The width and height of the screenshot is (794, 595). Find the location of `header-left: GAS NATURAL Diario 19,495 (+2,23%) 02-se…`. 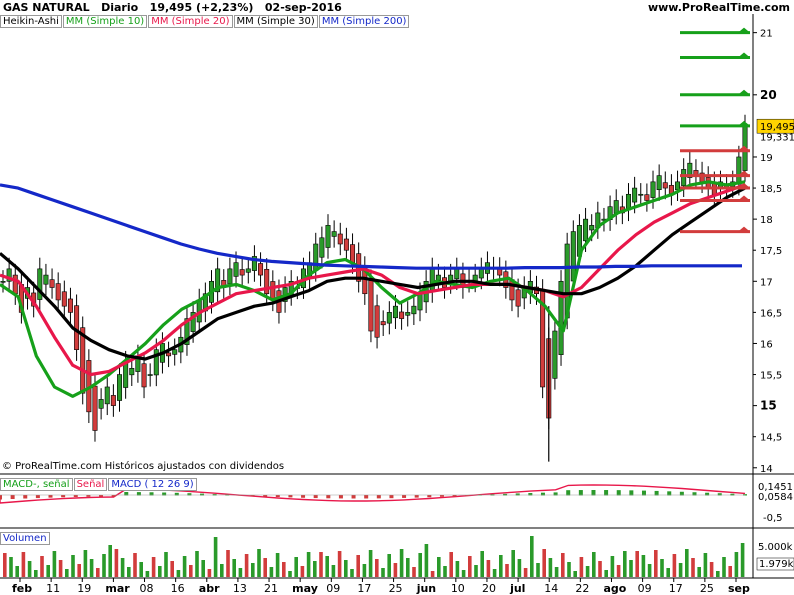

header-left: GAS NATURAL Diario 19,495 (+2,23%) 02-se… is located at coordinates (172, 7).